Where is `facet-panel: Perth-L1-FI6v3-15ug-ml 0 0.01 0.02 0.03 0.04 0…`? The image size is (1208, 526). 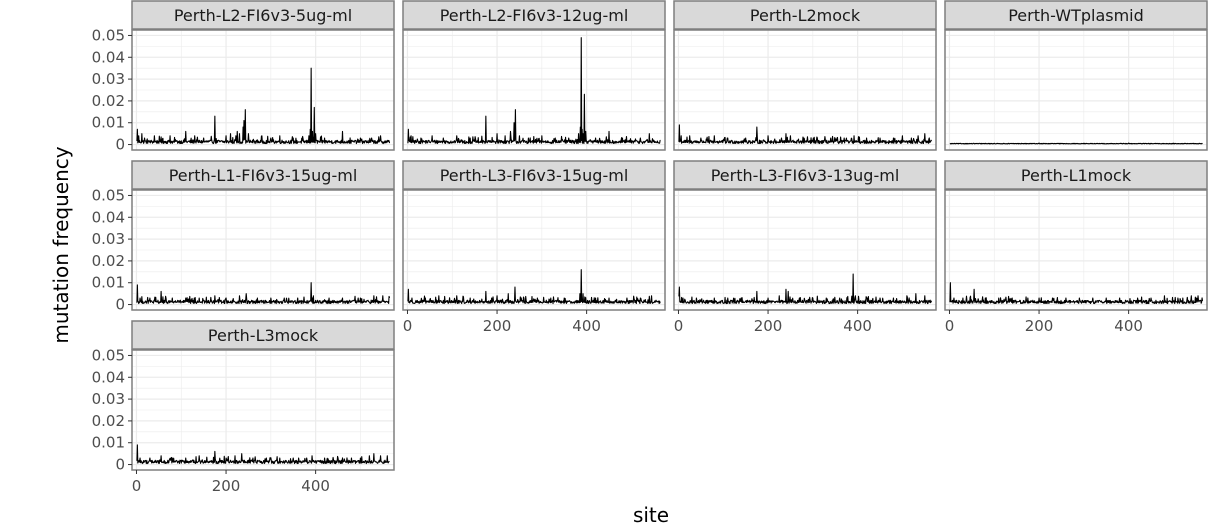 facet-panel: Perth-L1-FI6v3-15ug-ml 0 0.01 0.02 0.03 0.04 0… is located at coordinates (243, 237).